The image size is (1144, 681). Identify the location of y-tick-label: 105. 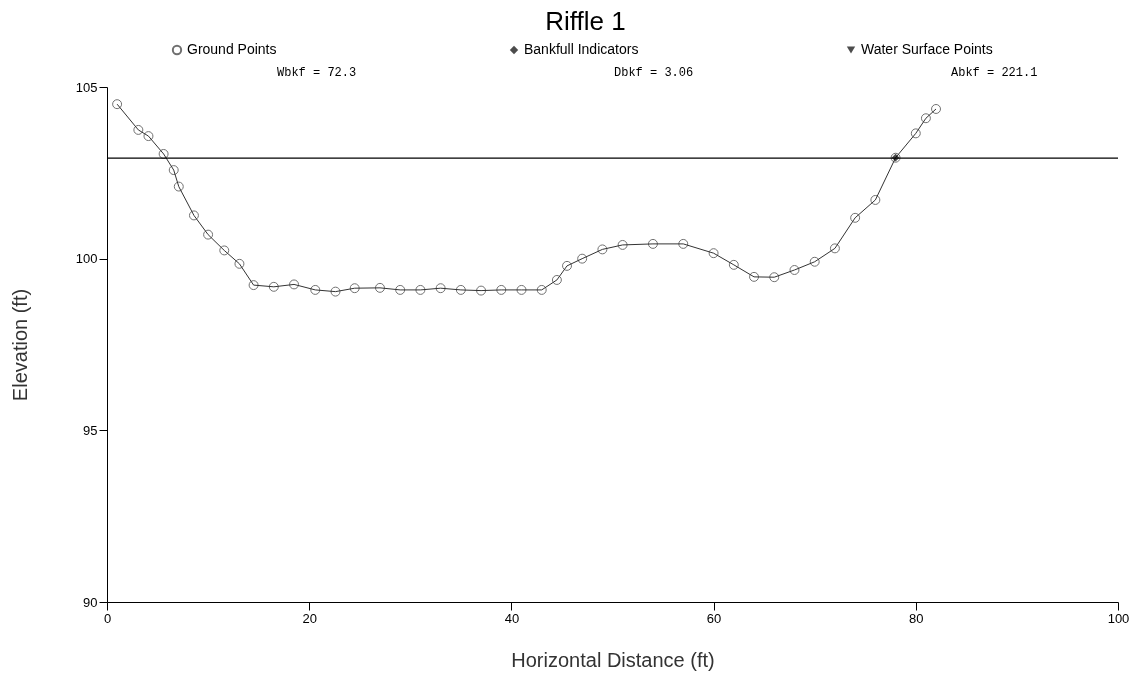
(86, 87).